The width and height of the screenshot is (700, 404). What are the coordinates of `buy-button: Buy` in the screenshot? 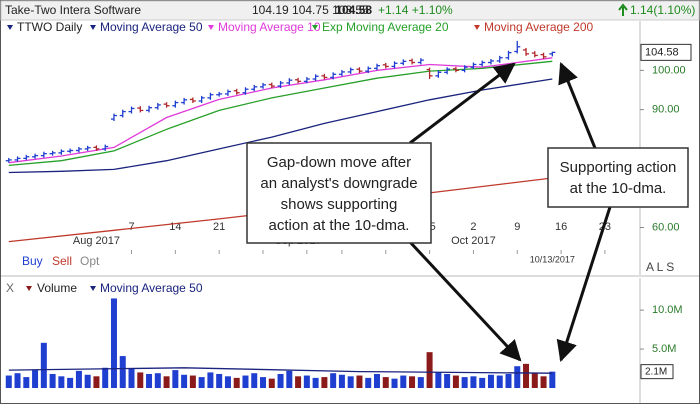 It's located at (32, 261).